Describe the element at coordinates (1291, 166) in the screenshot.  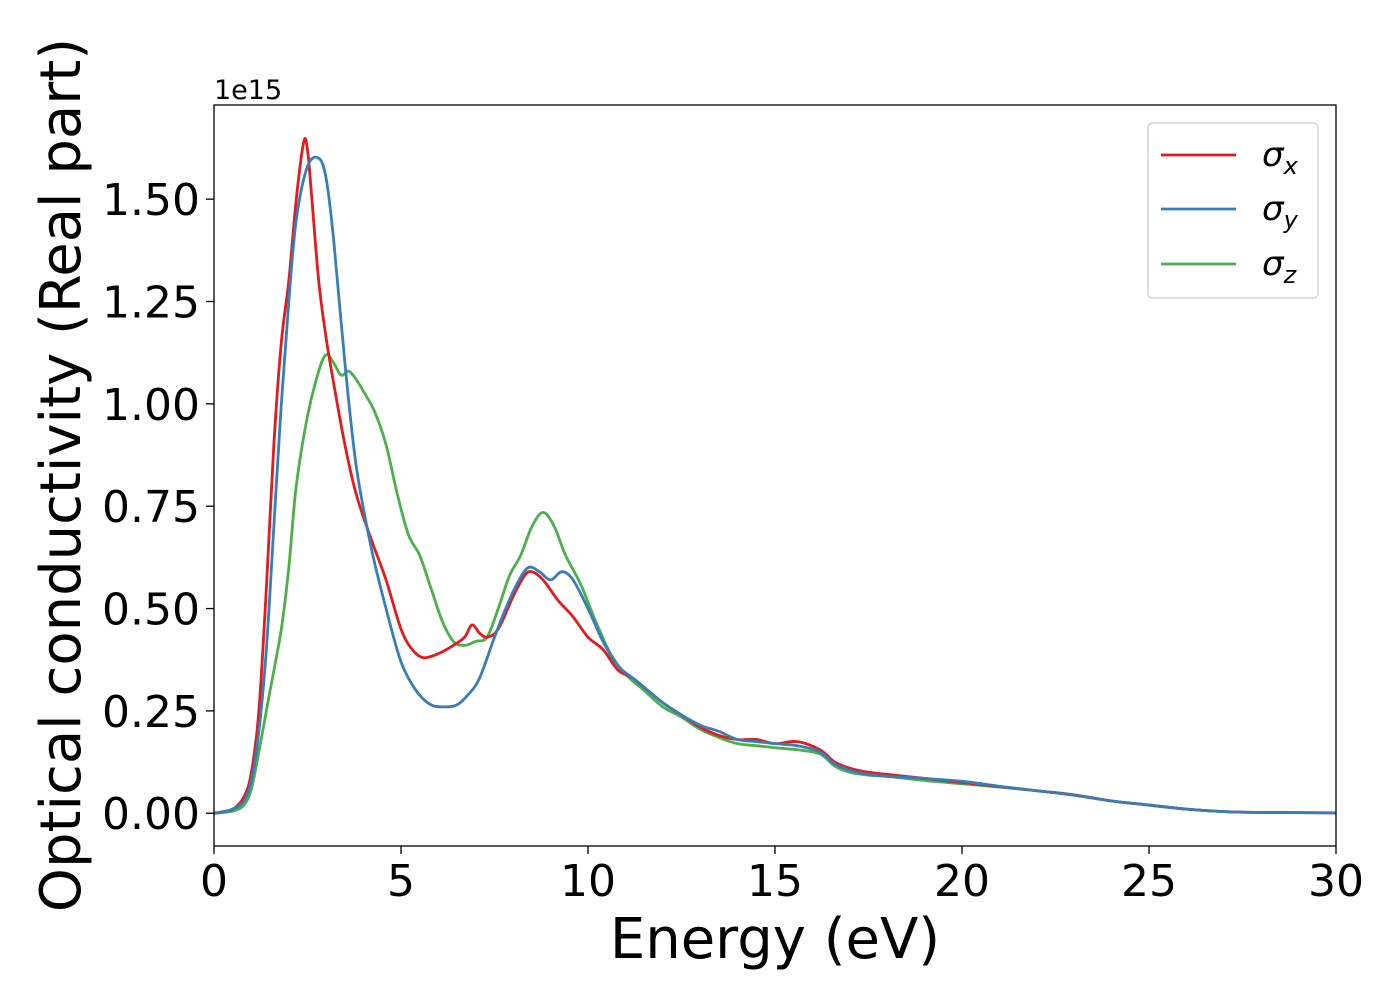
I see `legend-label-subscript: x` at that location.